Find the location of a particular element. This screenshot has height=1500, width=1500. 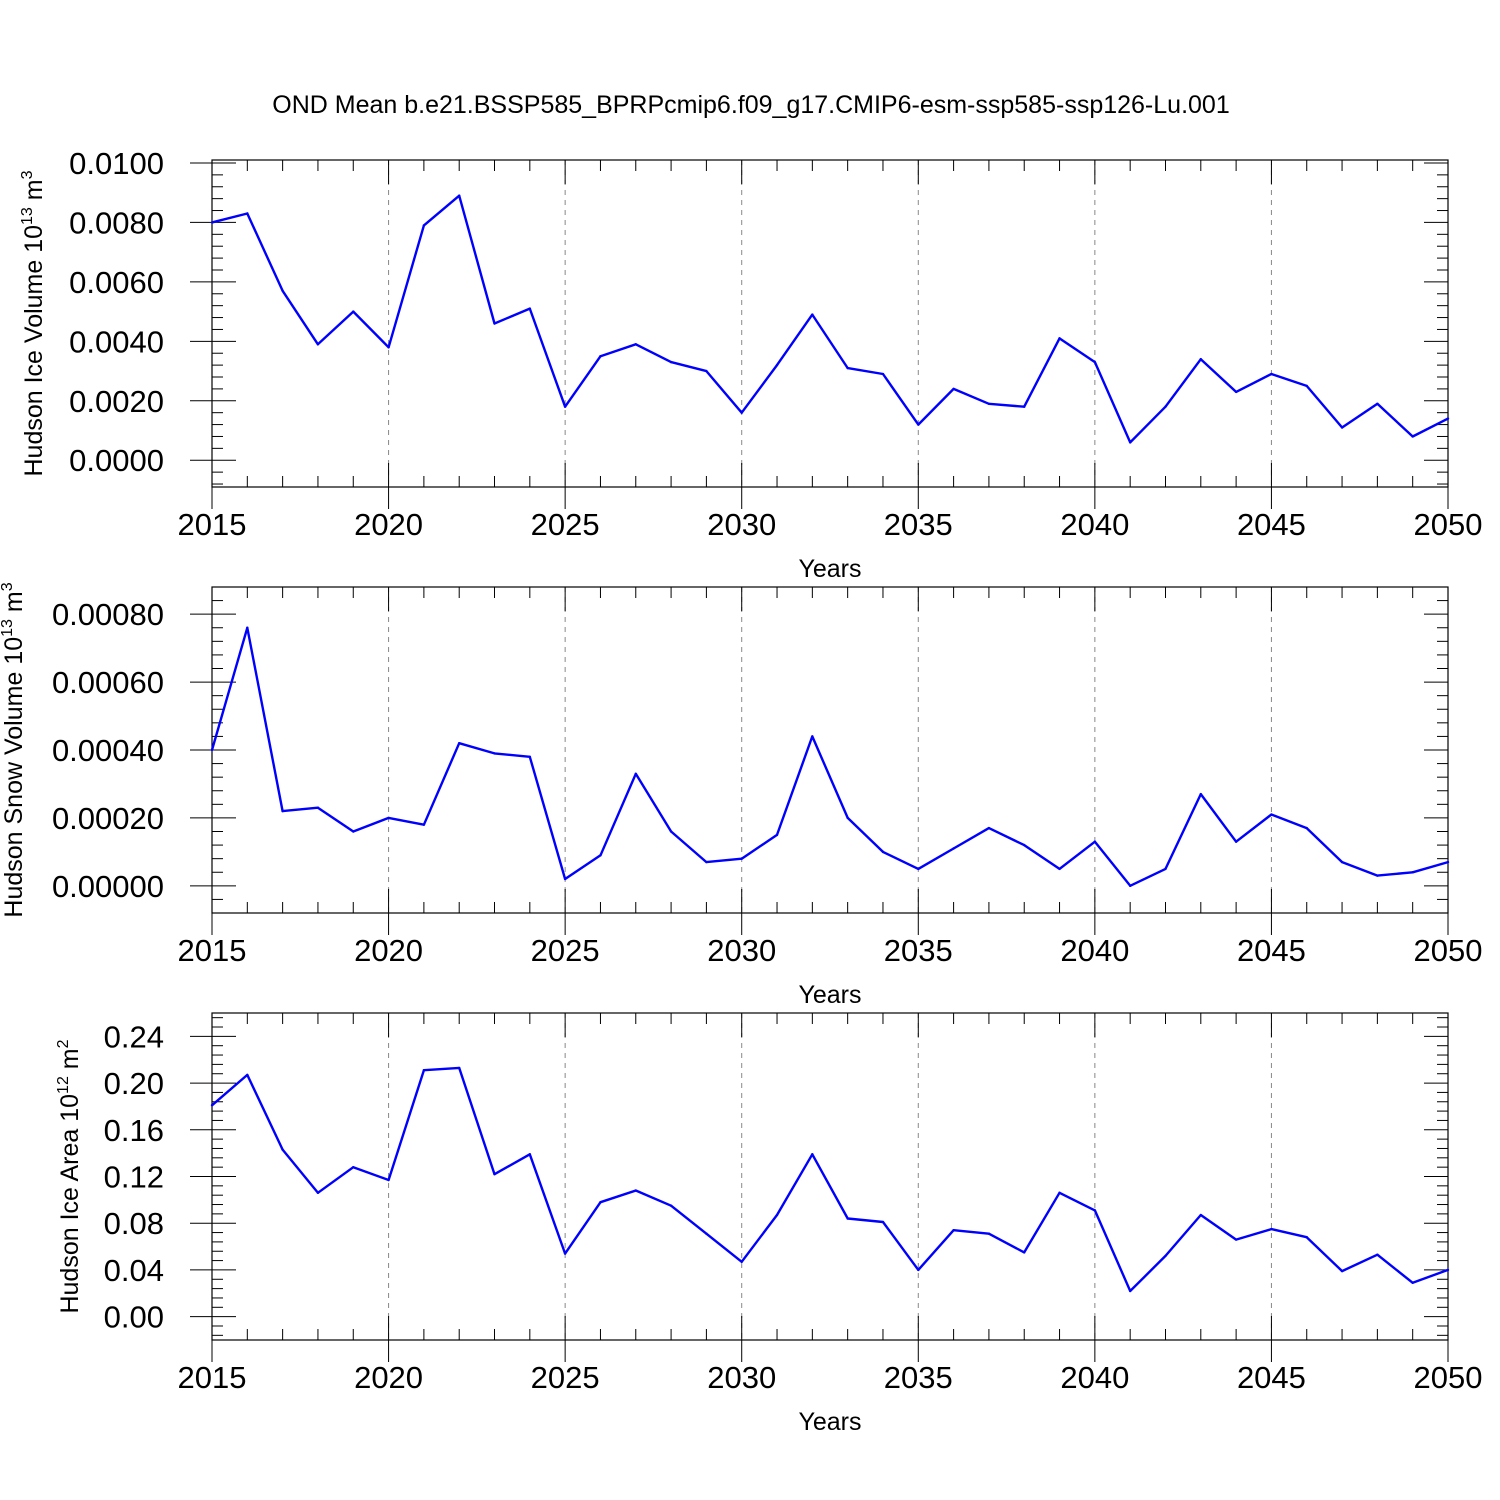

y-tick-label: 0.00060 is located at coordinates (108, 682).